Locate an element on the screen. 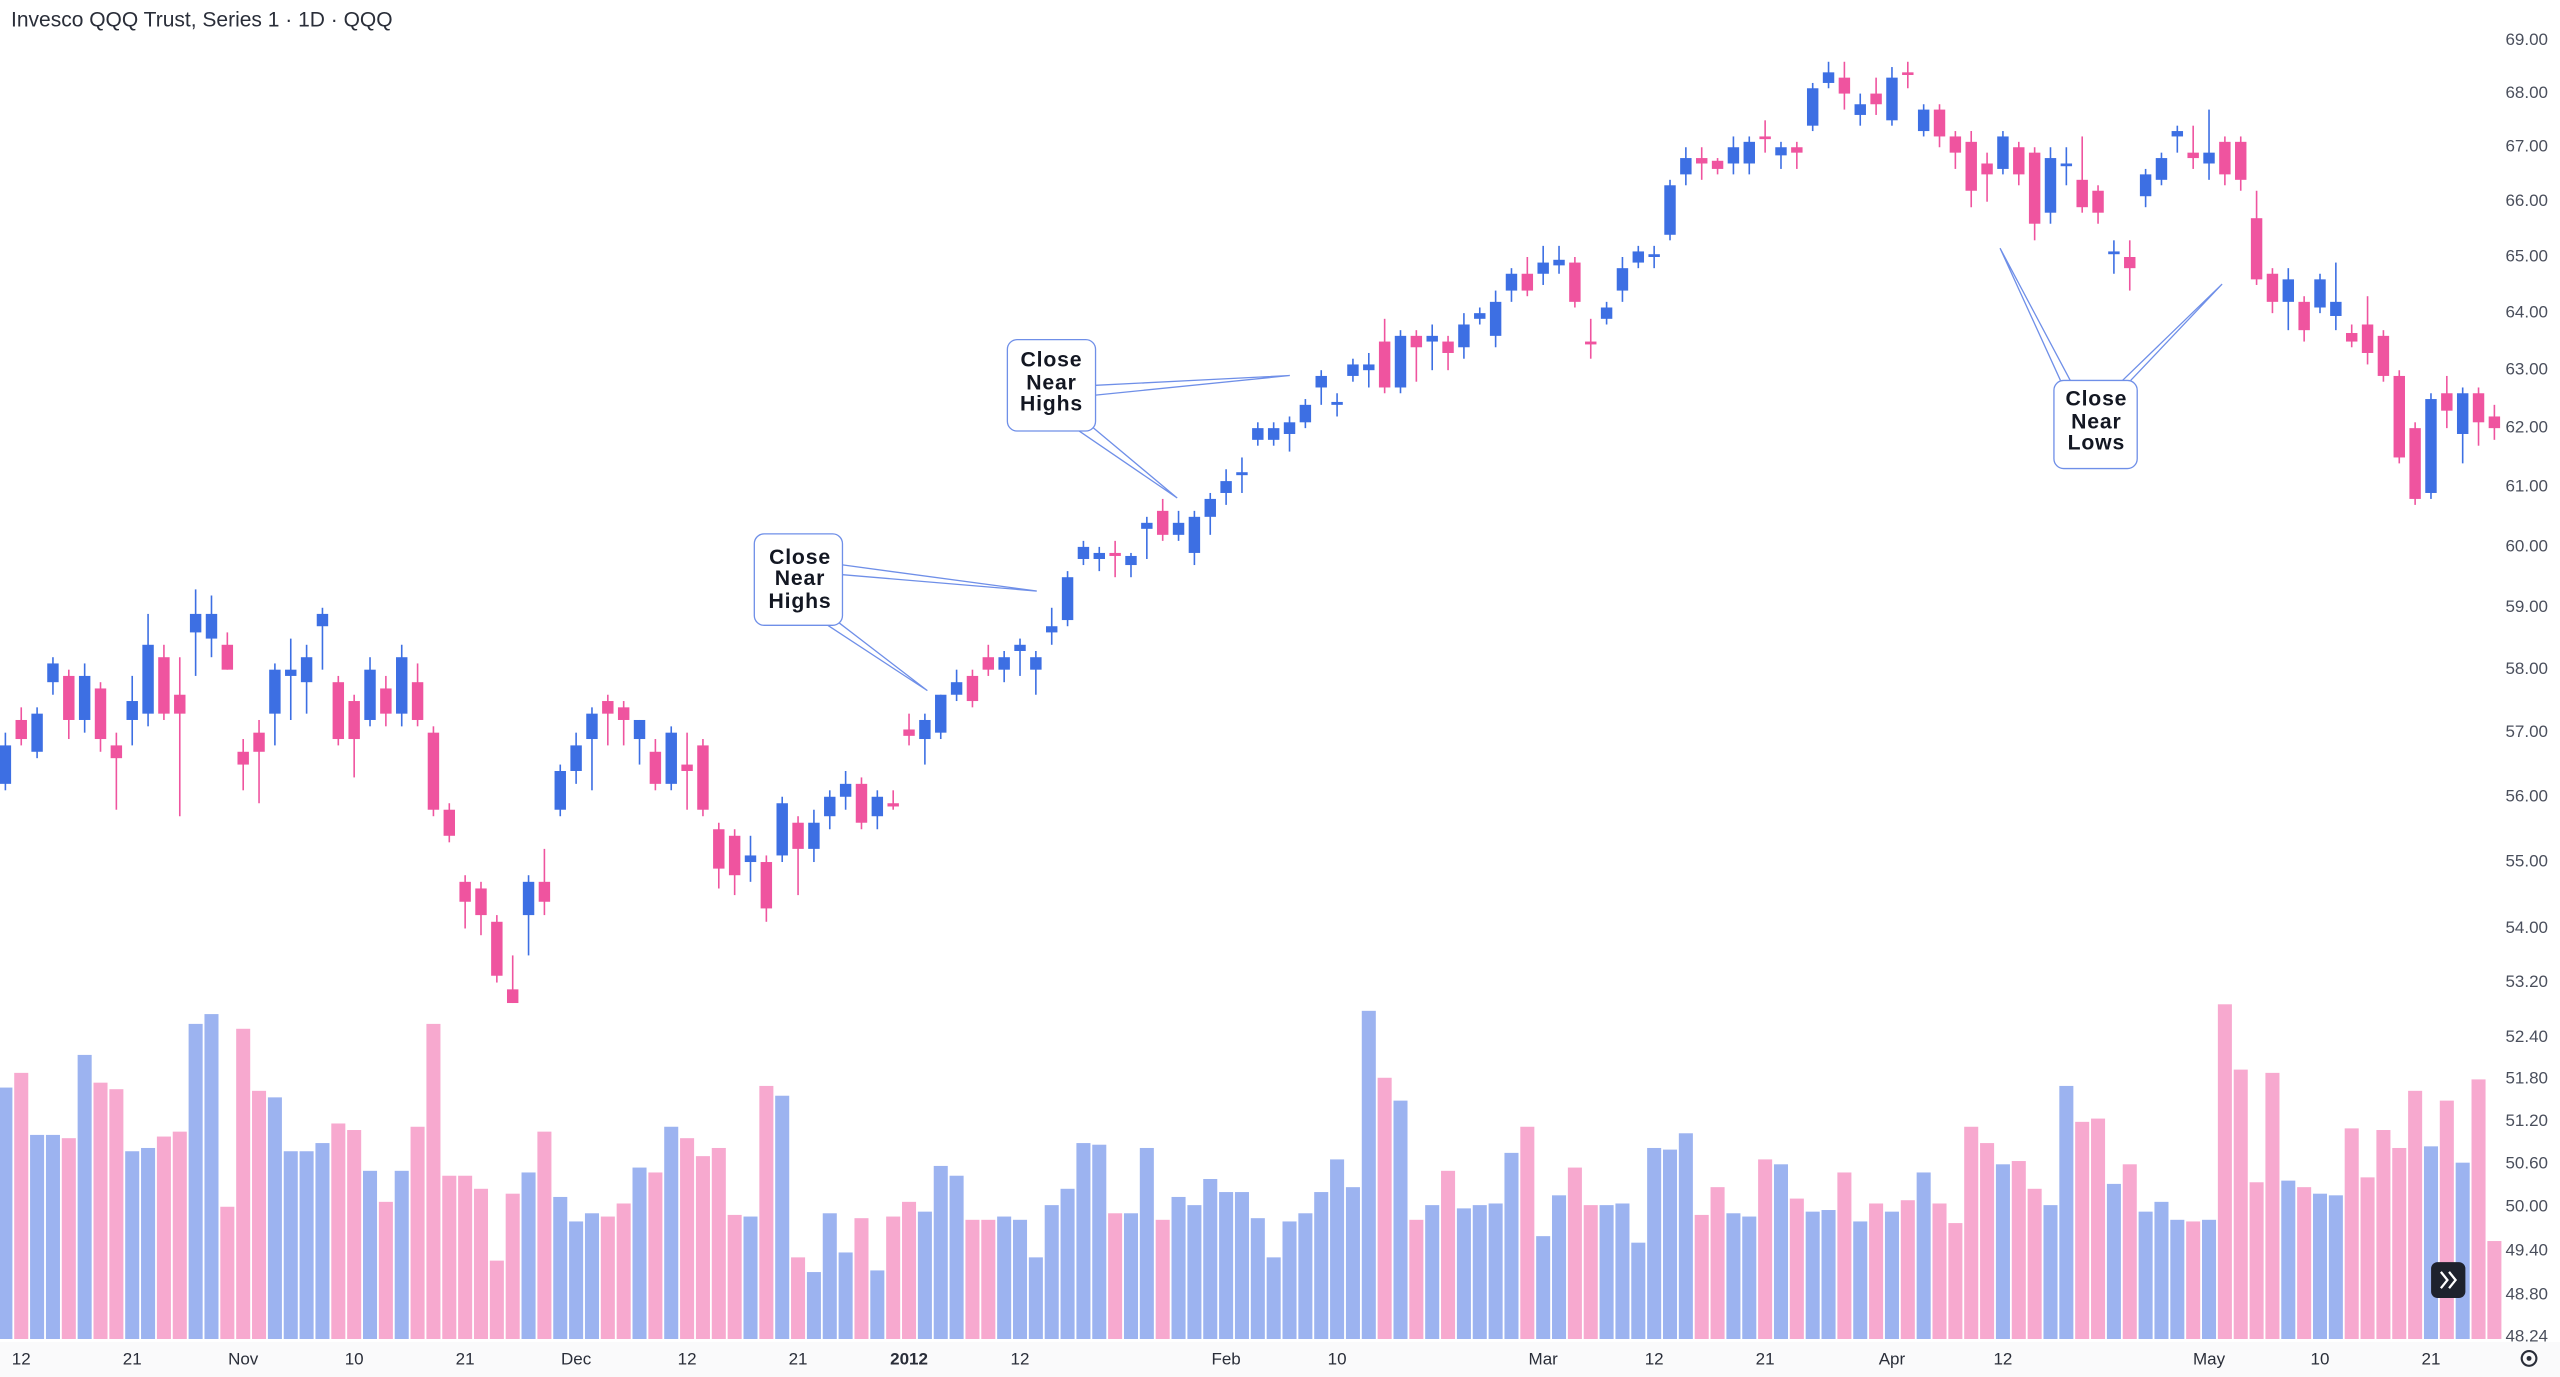  settings-button is located at coordinates (2529, 1358).